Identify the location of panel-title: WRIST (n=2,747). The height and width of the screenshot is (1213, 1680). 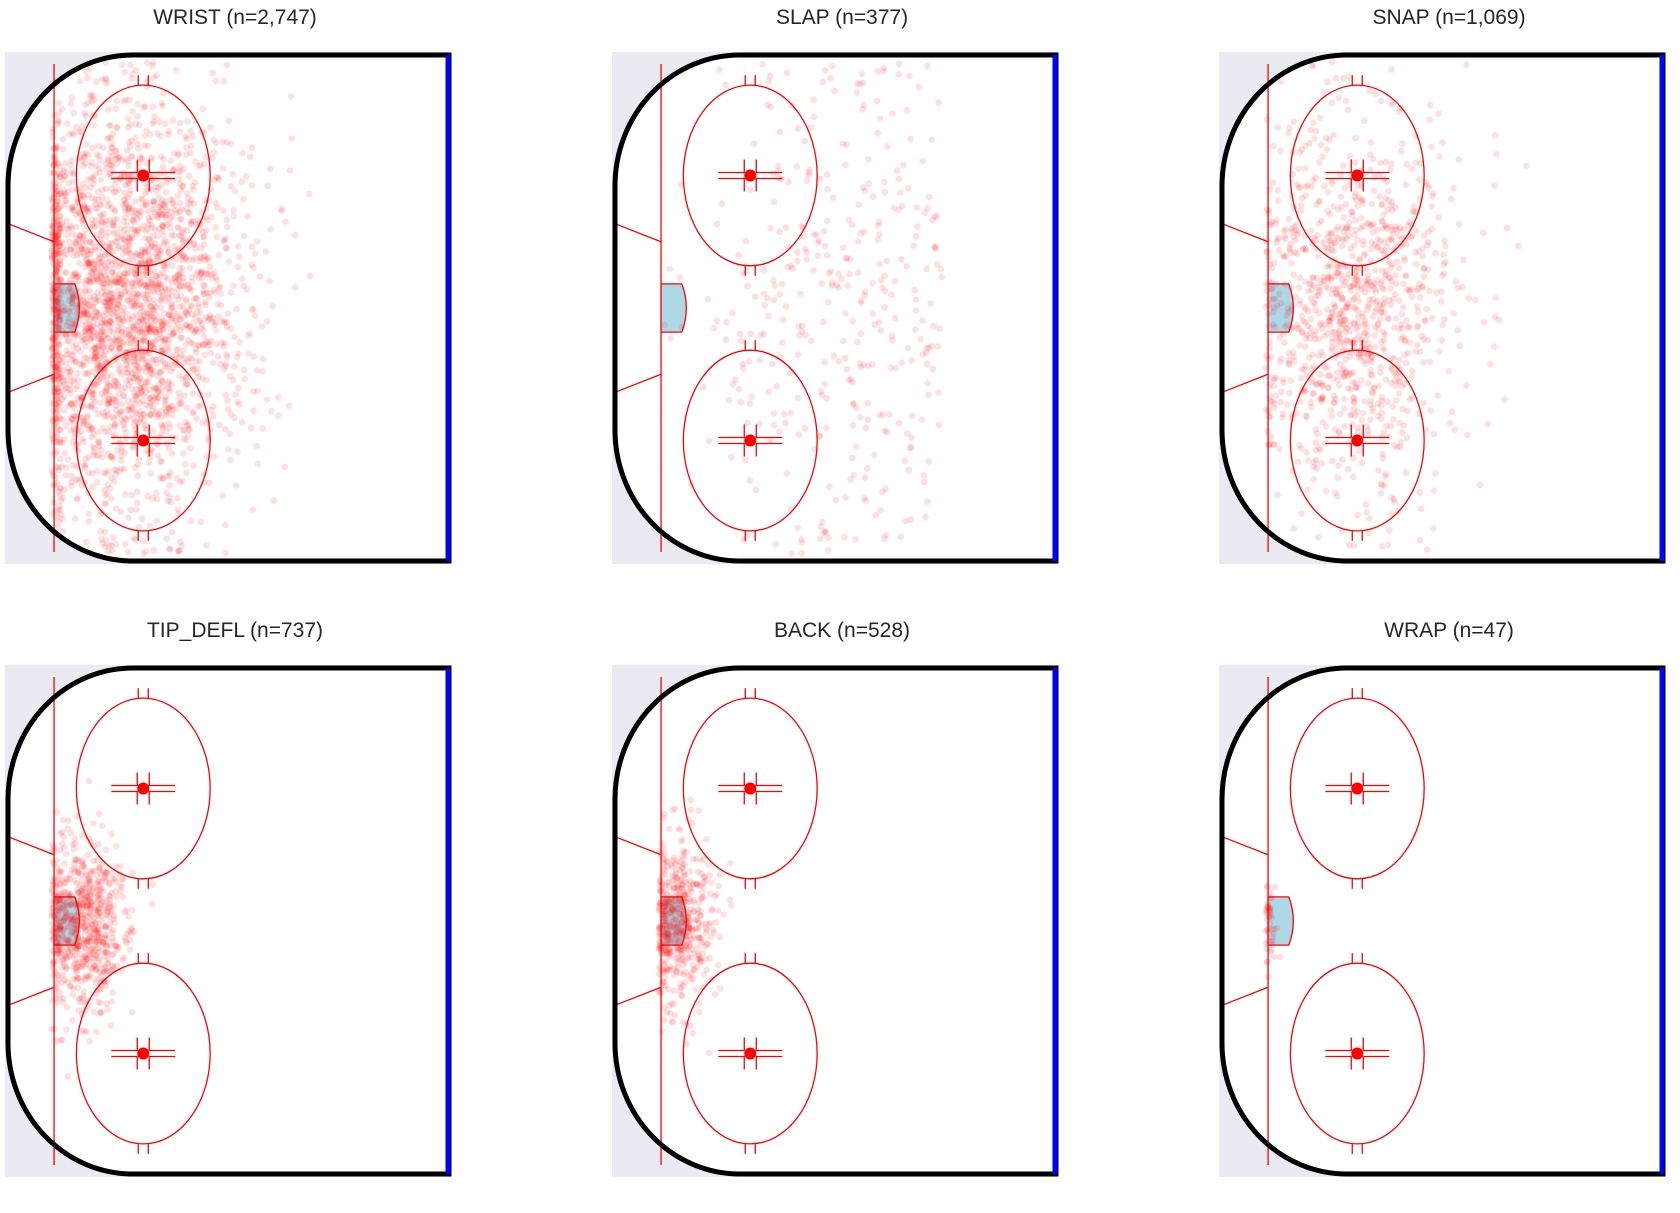
(235, 18).